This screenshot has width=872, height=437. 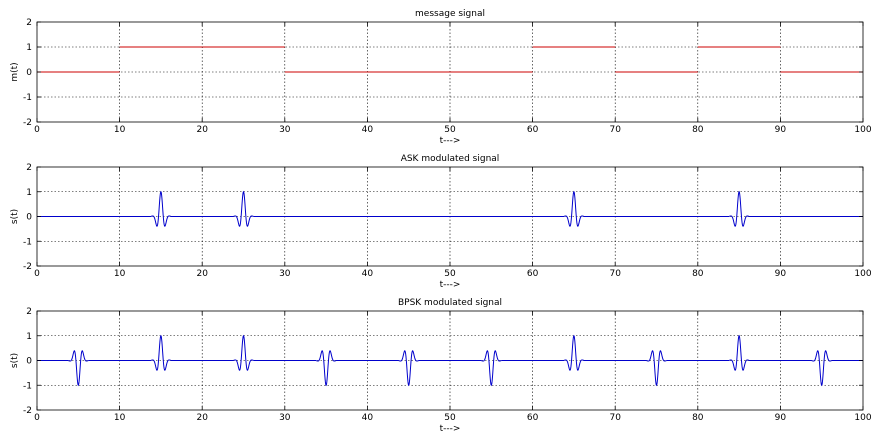 I want to click on chart-title: message signal, so click(x=450, y=14).